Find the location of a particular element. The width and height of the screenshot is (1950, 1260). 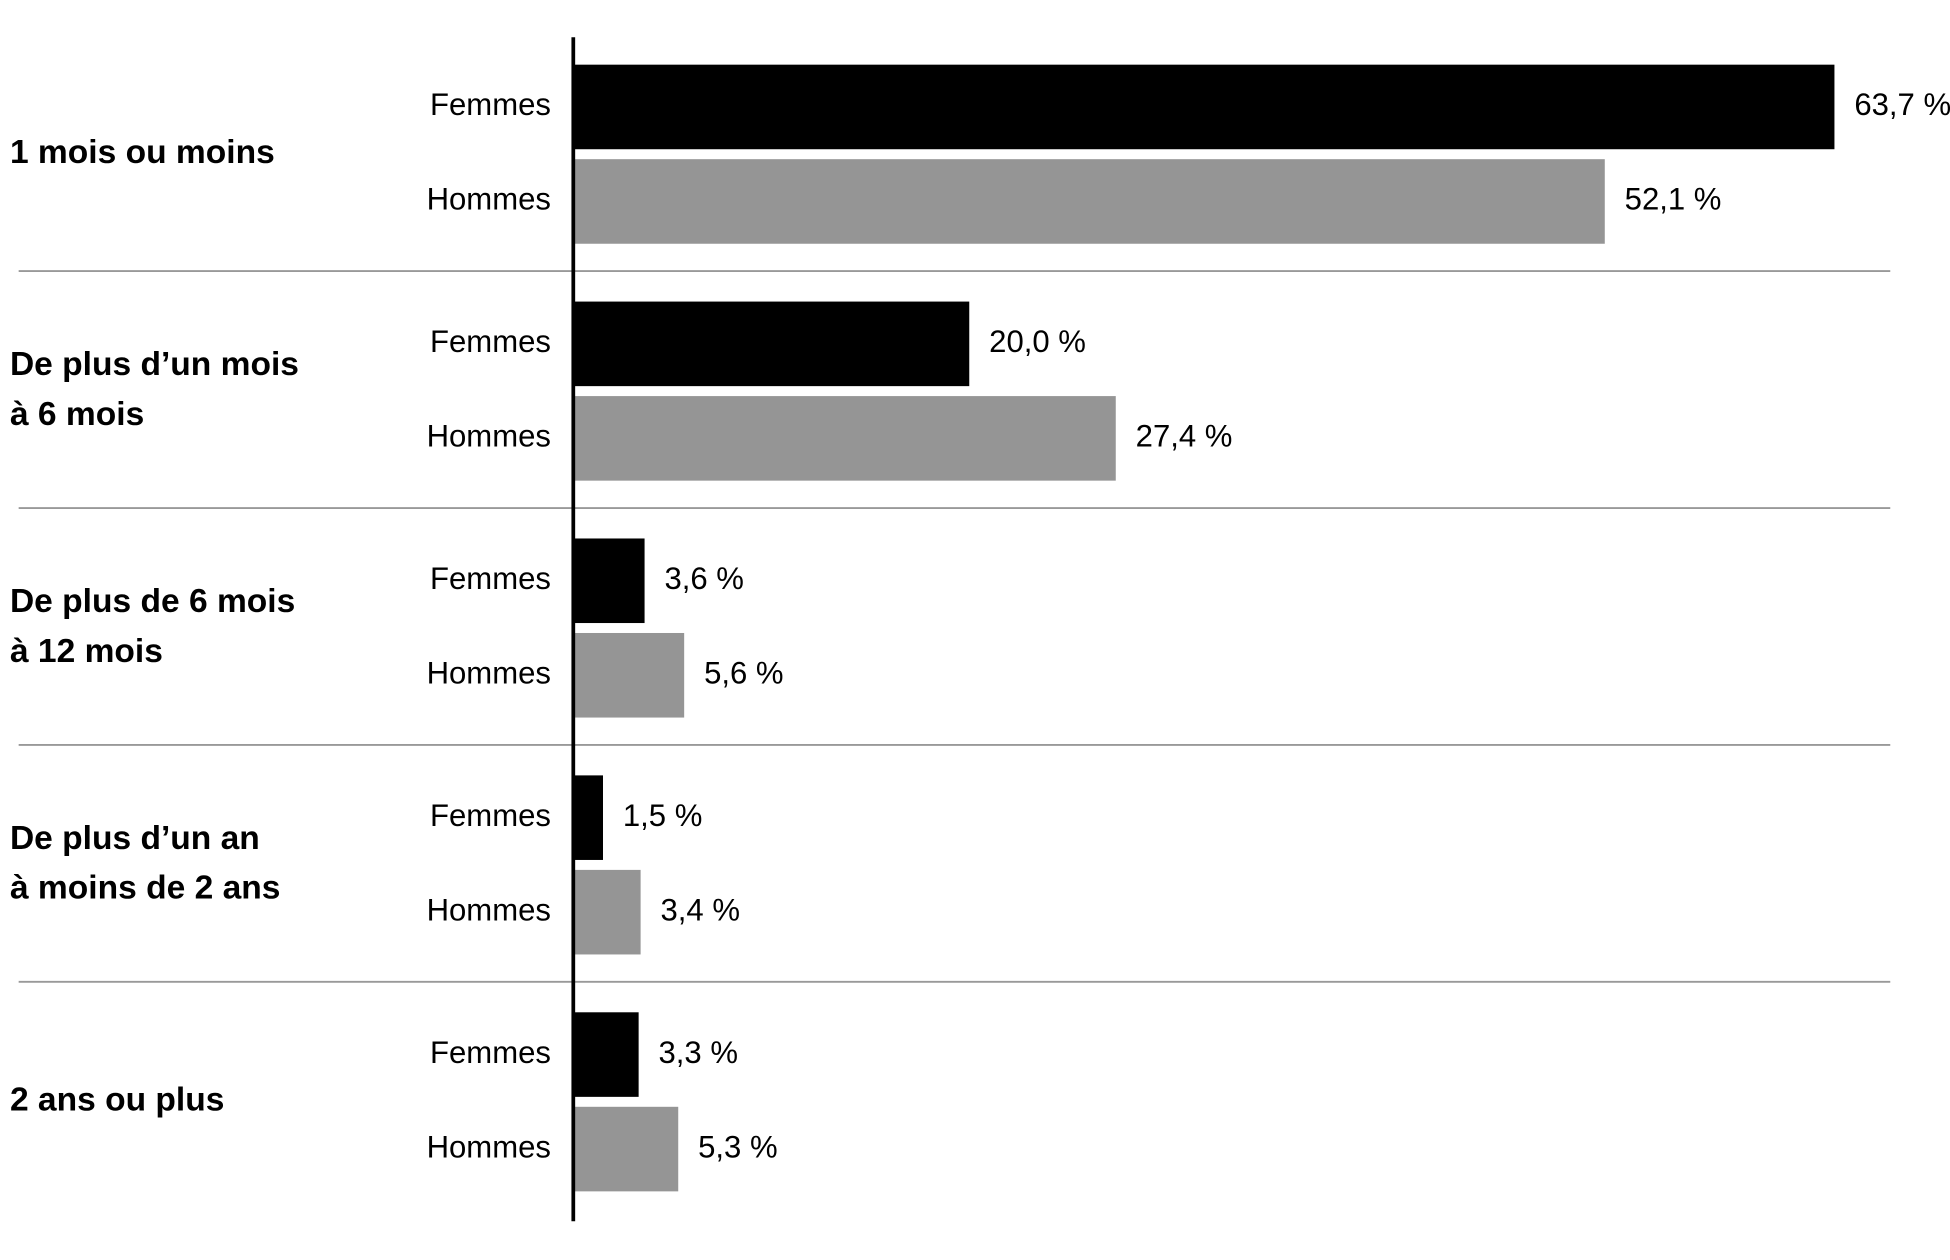

value-label: 63,7 % is located at coordinates (1902, 104).